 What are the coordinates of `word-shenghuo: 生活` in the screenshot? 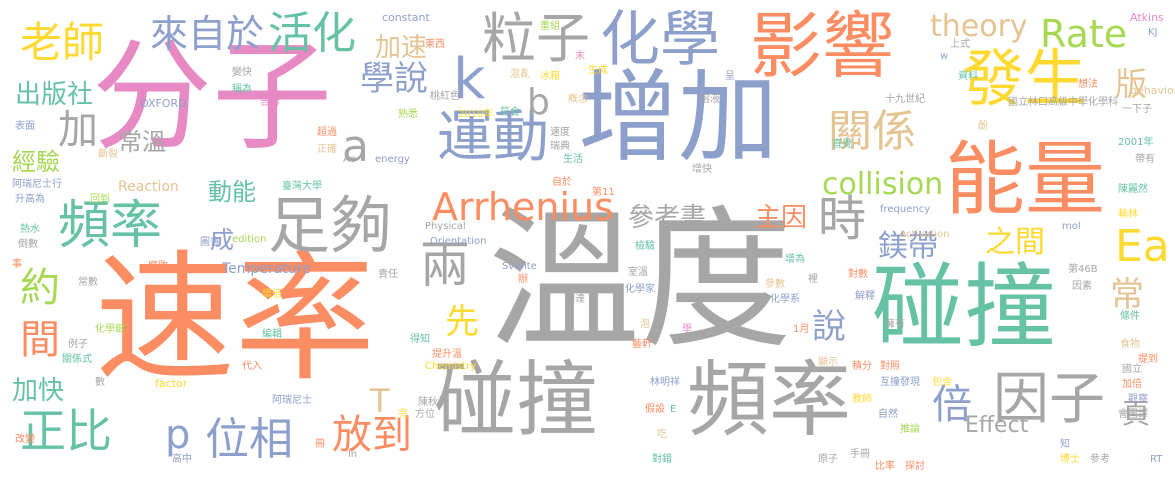 It's located at (573, 159).